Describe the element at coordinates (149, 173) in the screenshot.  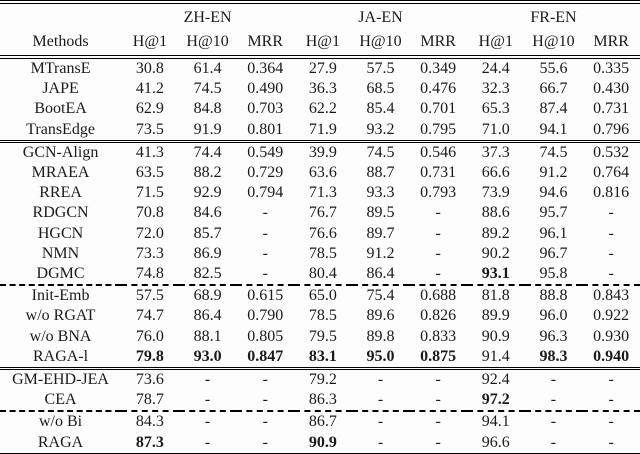
I see `metric-cell: 63.5` at that location.